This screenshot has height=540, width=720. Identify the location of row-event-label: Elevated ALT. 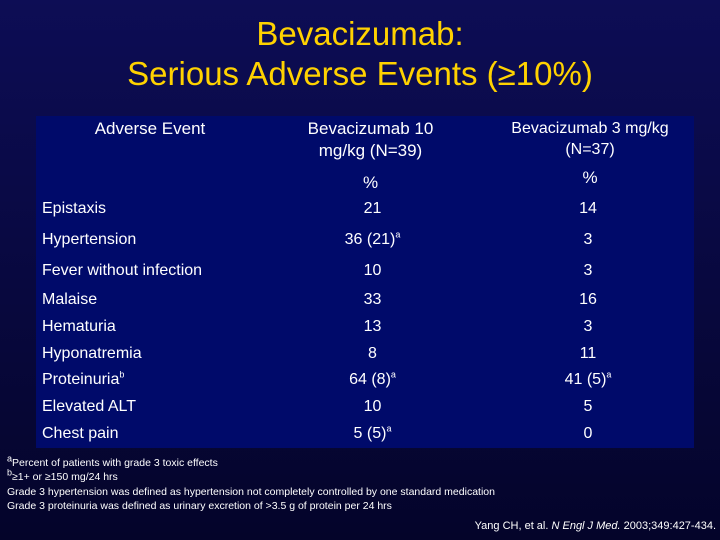
(89, 407).